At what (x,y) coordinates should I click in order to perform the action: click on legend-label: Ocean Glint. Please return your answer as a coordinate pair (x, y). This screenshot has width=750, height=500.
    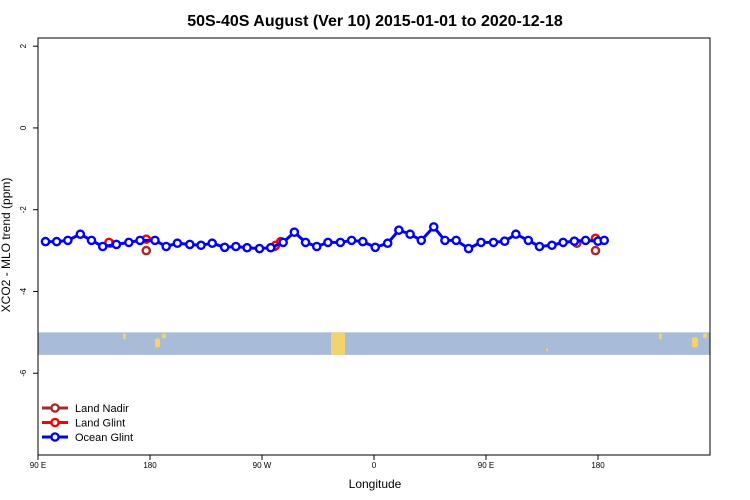
    Looking at the image, I should click on (104, 438).